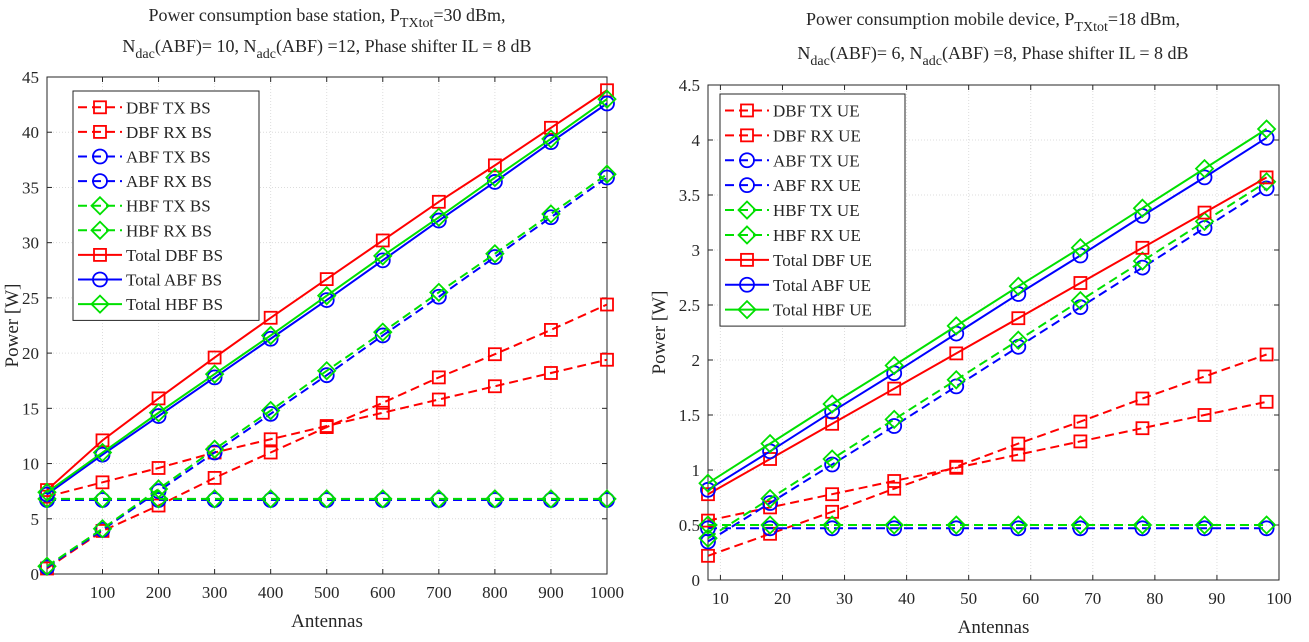  I want to click on series-line, so click(327, 428).